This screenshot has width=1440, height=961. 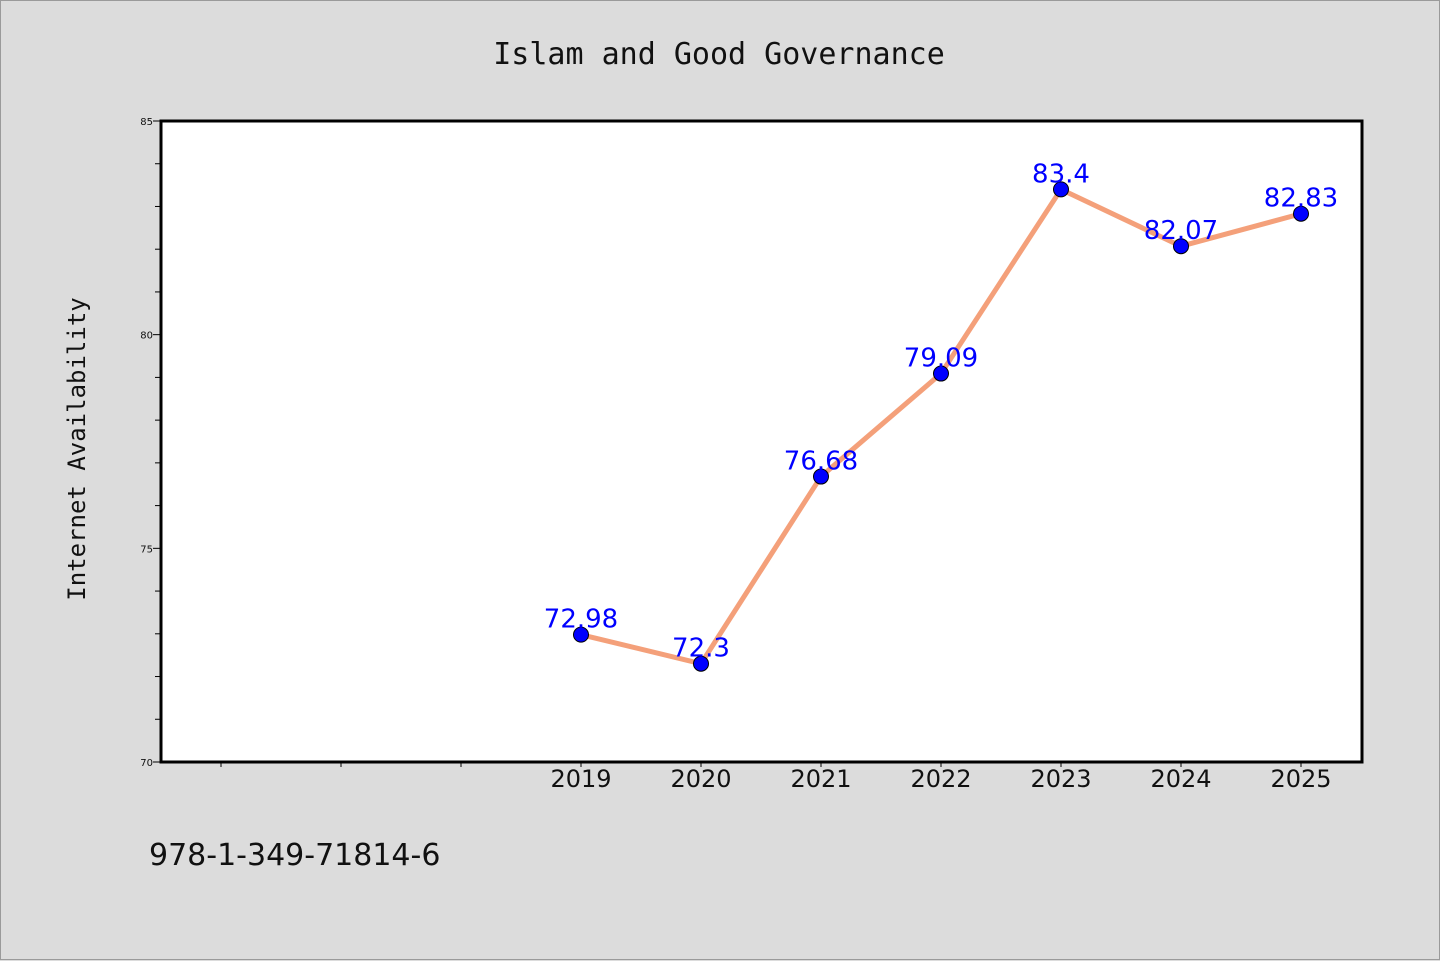 What do you see at coordinates (146, 336) in the screenshot?
I see `y-tick-label: 80` at bounding box center [146, 336].